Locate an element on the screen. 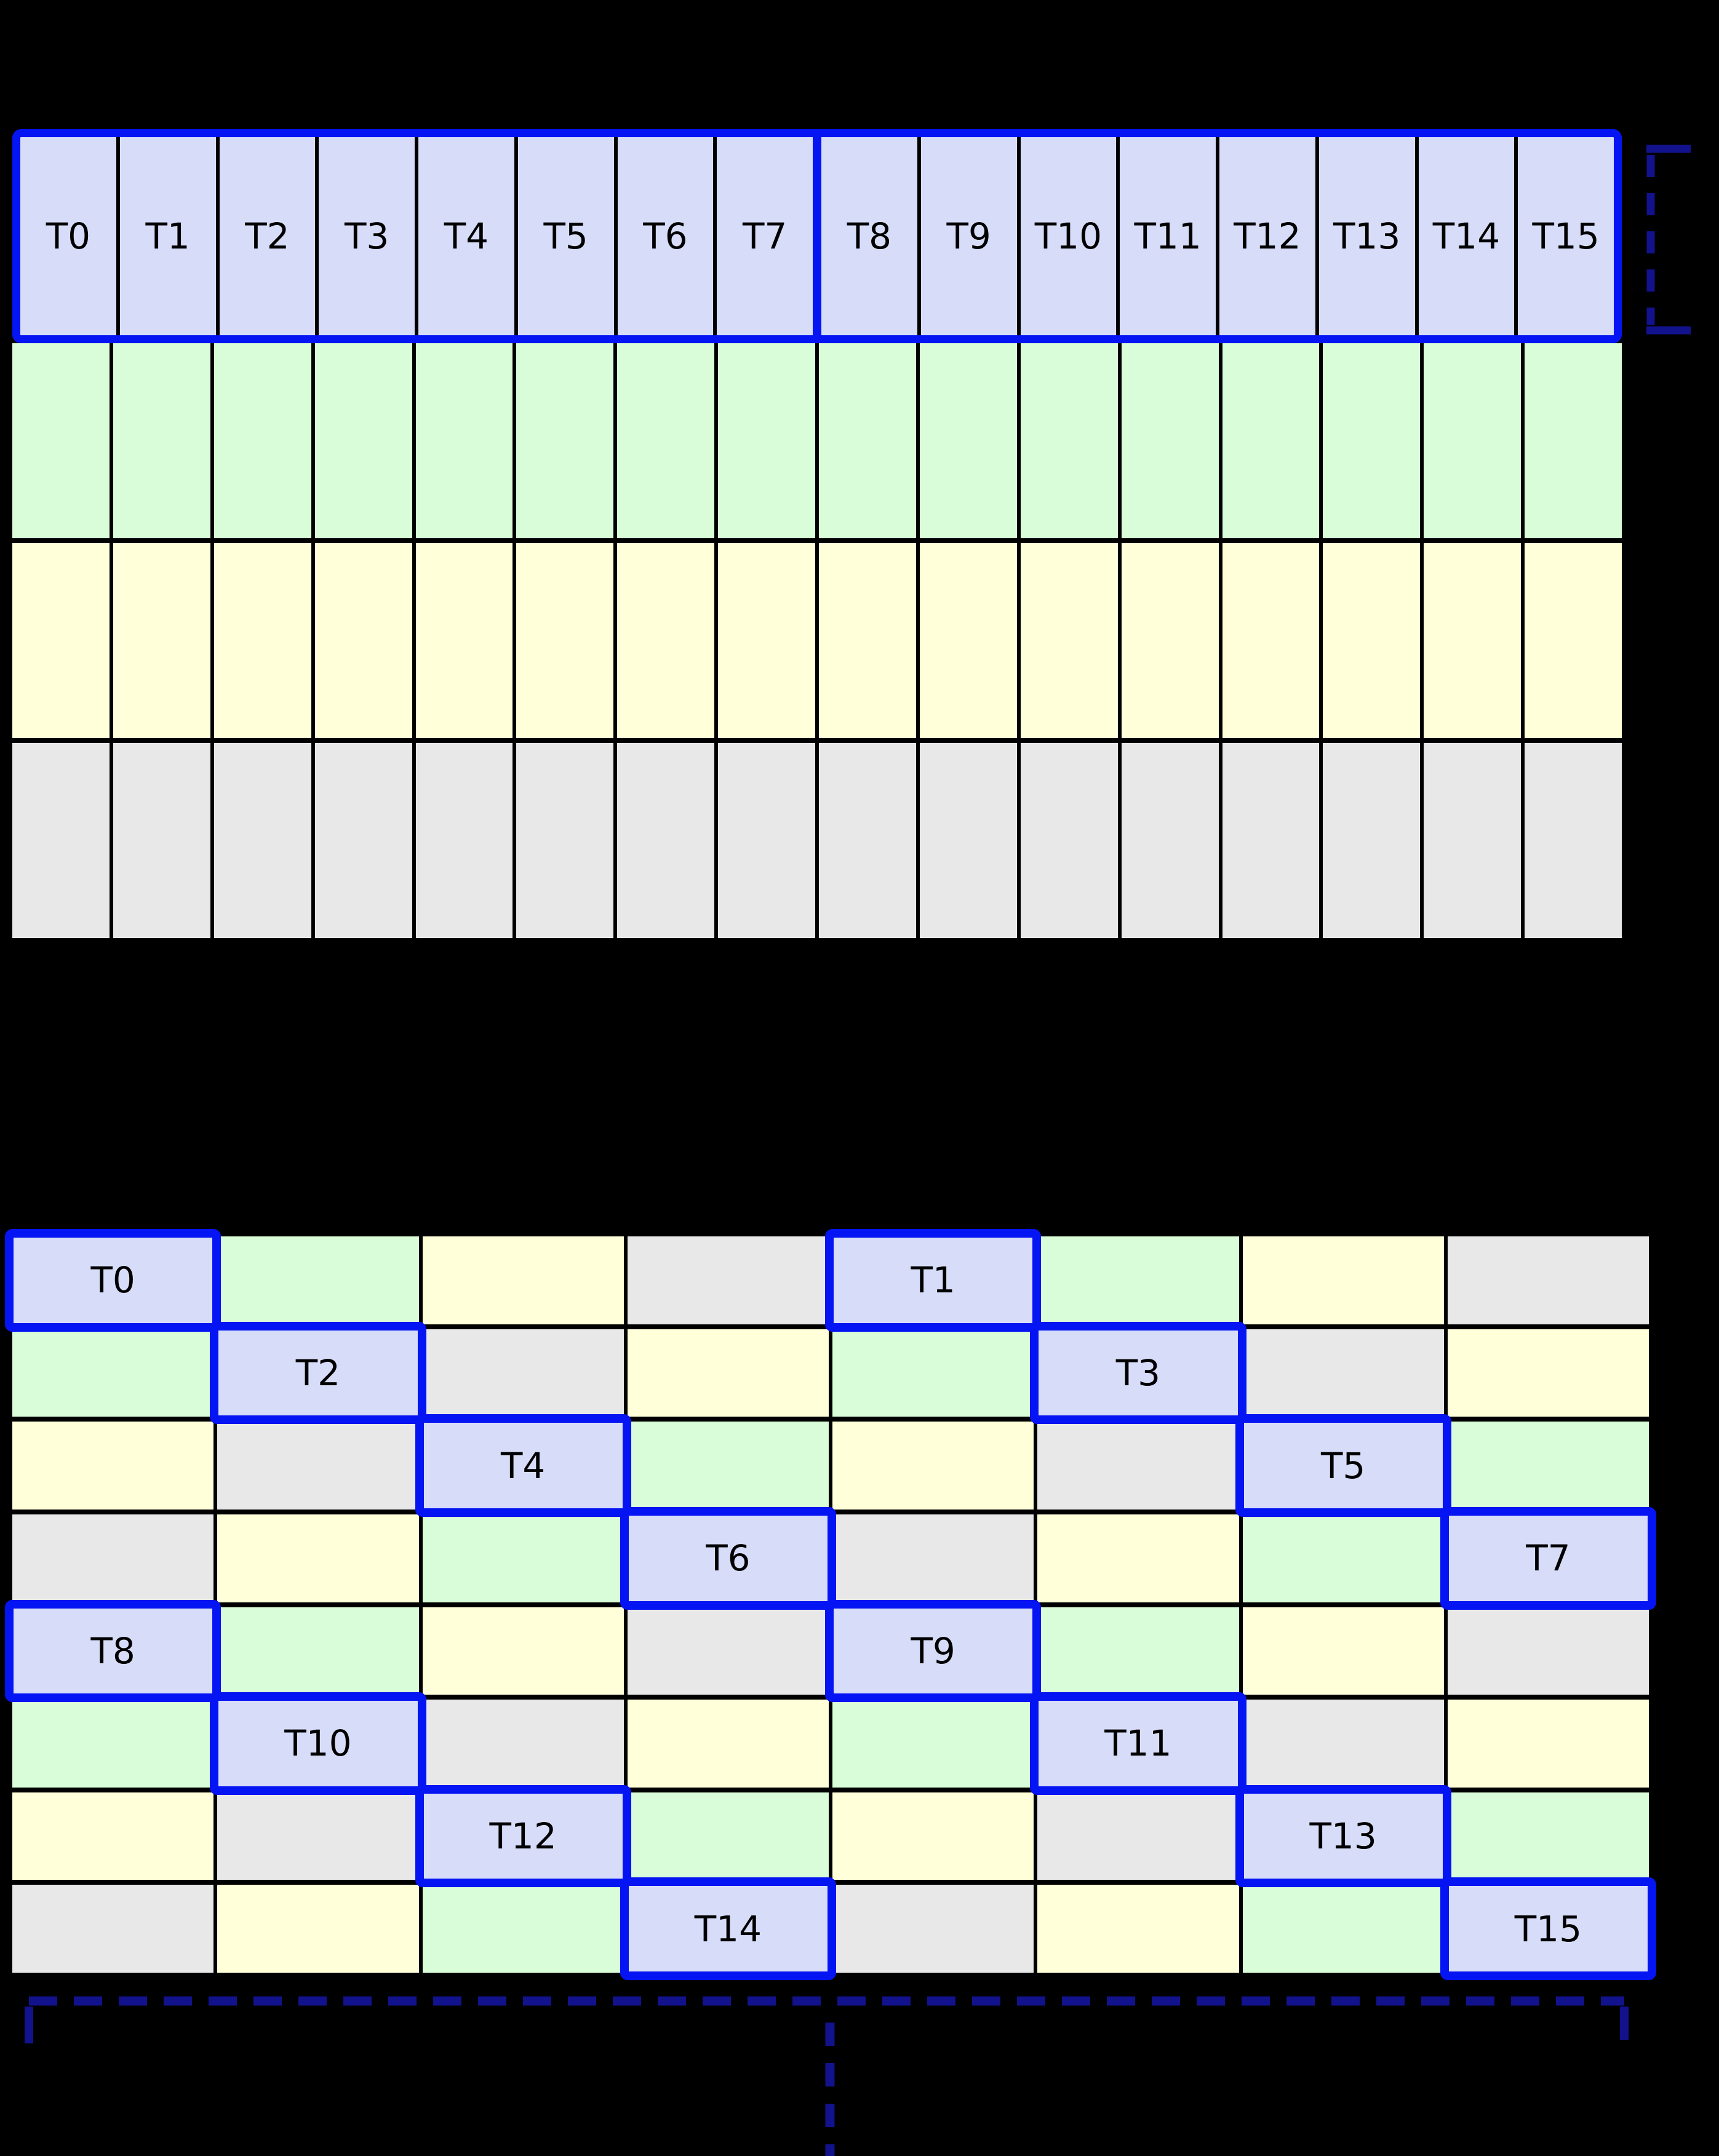  thread-label: T9 is located at coordinates (933, 1650).